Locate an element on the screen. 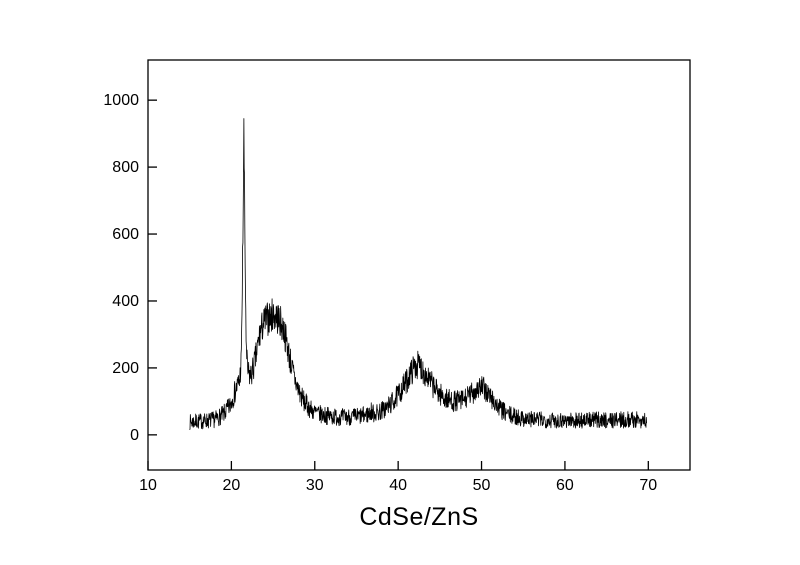 The image size is (800, 565). y-tick-label: 800 is located at coordinates (125, 167).